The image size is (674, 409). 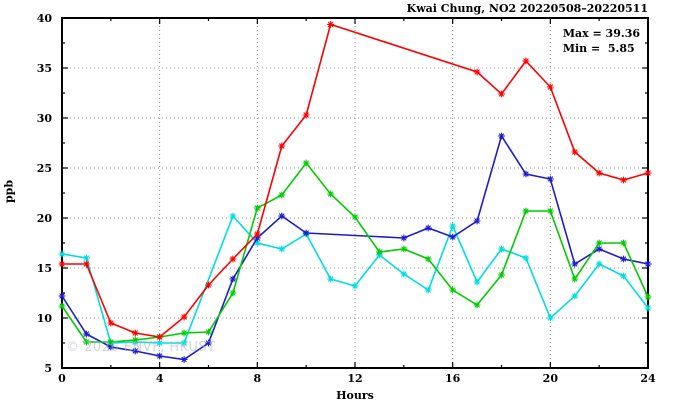 What do you see at coordinates (44, 268) in the screenshot?
I see `y-tick-label: 15` at bounding box center [44, 268].